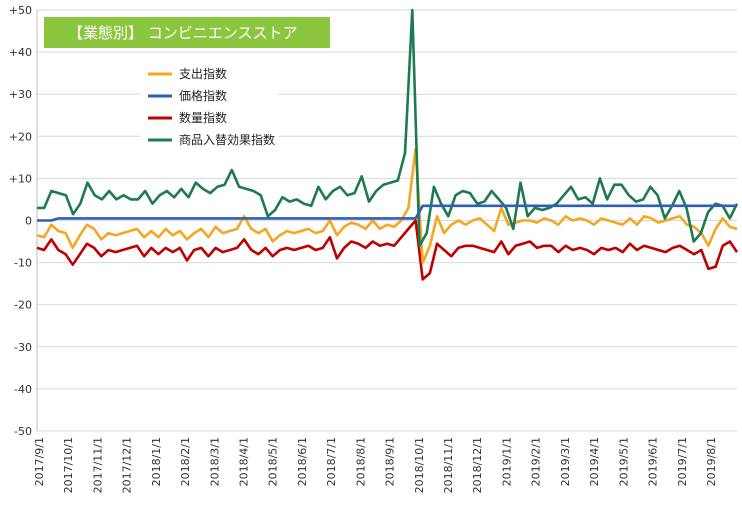 The width and height of the screenshot is (742, 510). I want to click on x-tick-label: 2019/2/1, so click(536, 461).